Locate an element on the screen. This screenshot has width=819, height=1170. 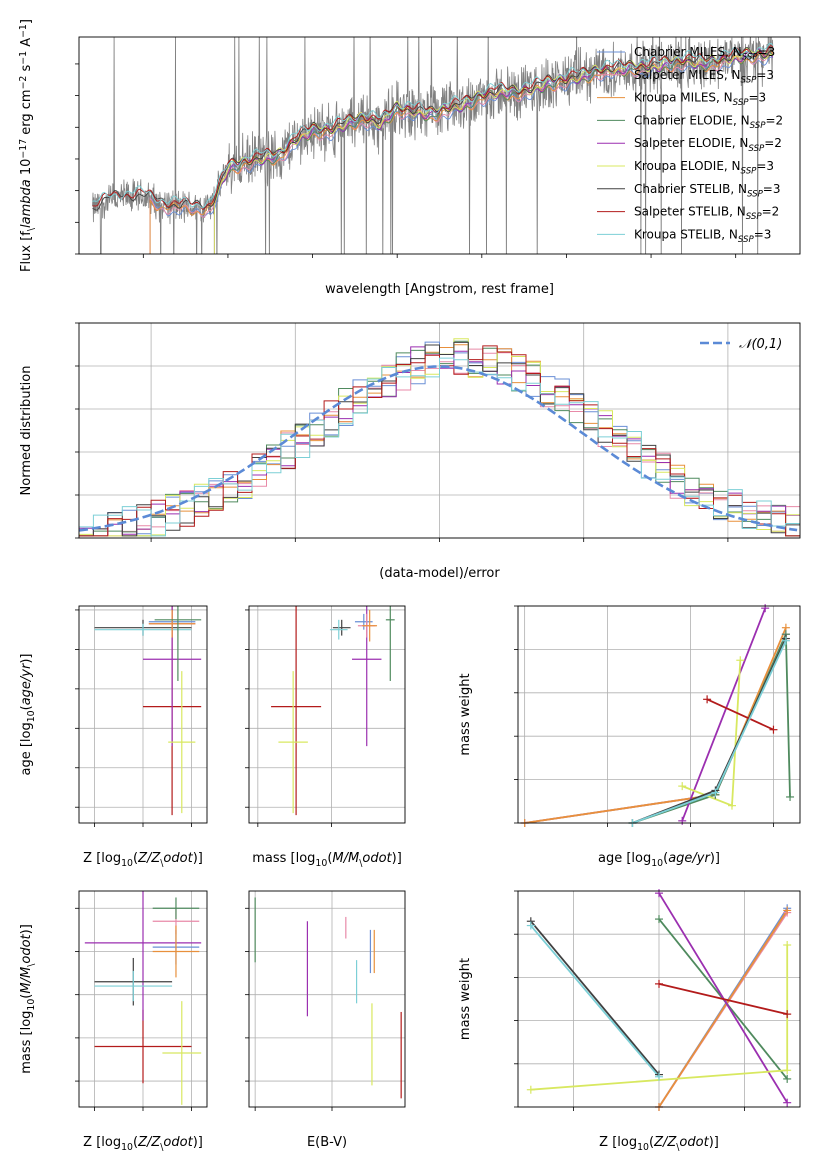
x-axis-label: wavelength [Angstrom, rest frame] is located at coordinates (439, 289).